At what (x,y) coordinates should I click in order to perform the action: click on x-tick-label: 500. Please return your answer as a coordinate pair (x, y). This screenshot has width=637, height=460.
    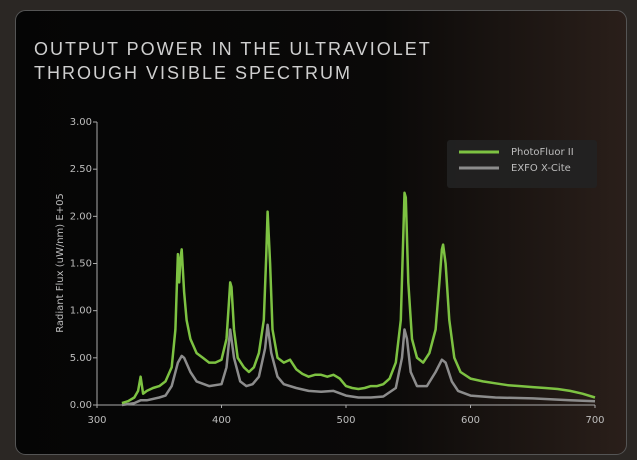
    Looking at the image, I should click on (345, 420).